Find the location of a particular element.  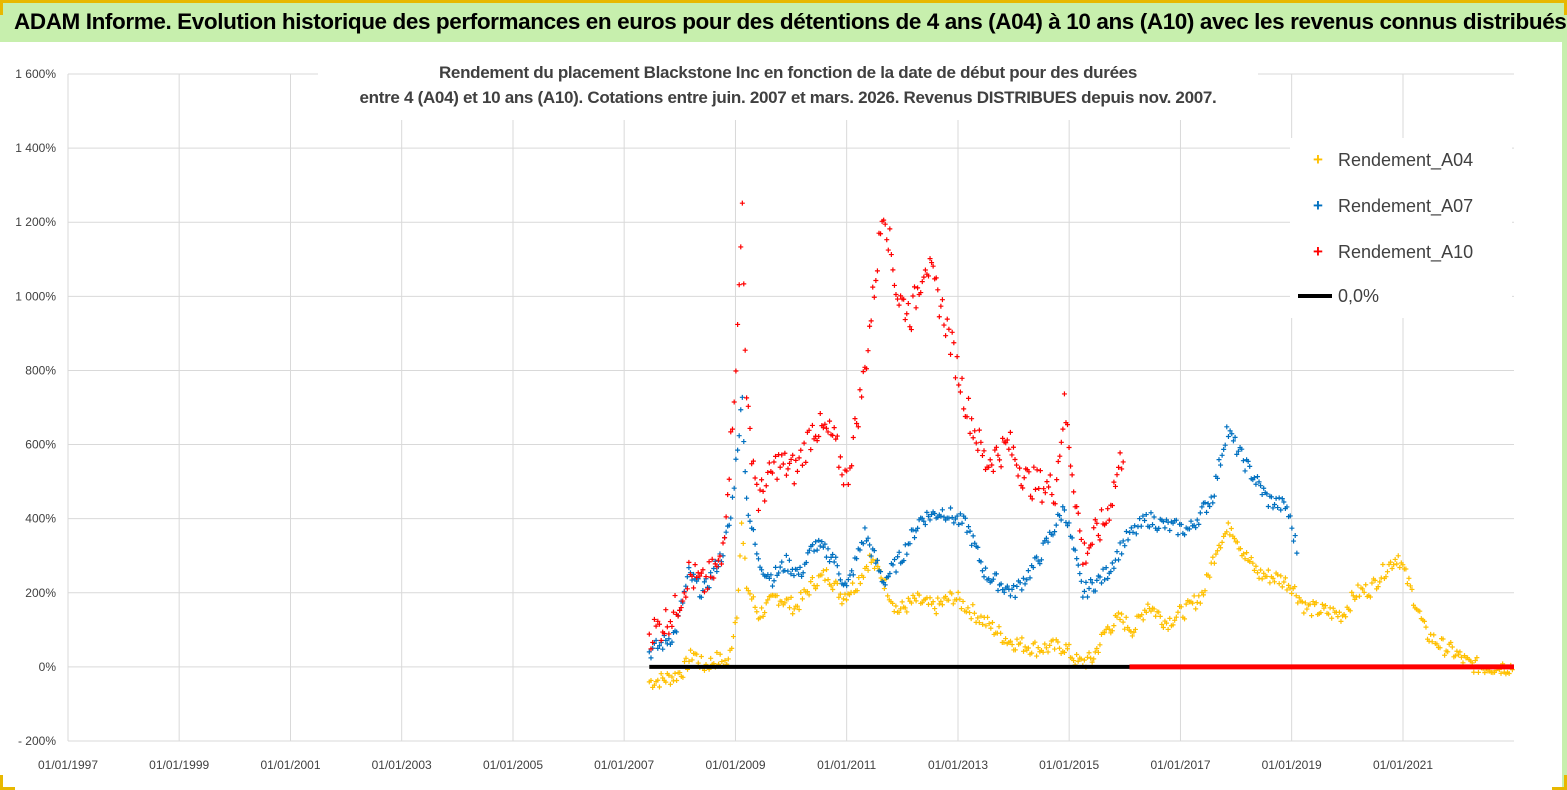

legend-item-a04: + Rendement_A04 is located at coordinates (1385, 160).